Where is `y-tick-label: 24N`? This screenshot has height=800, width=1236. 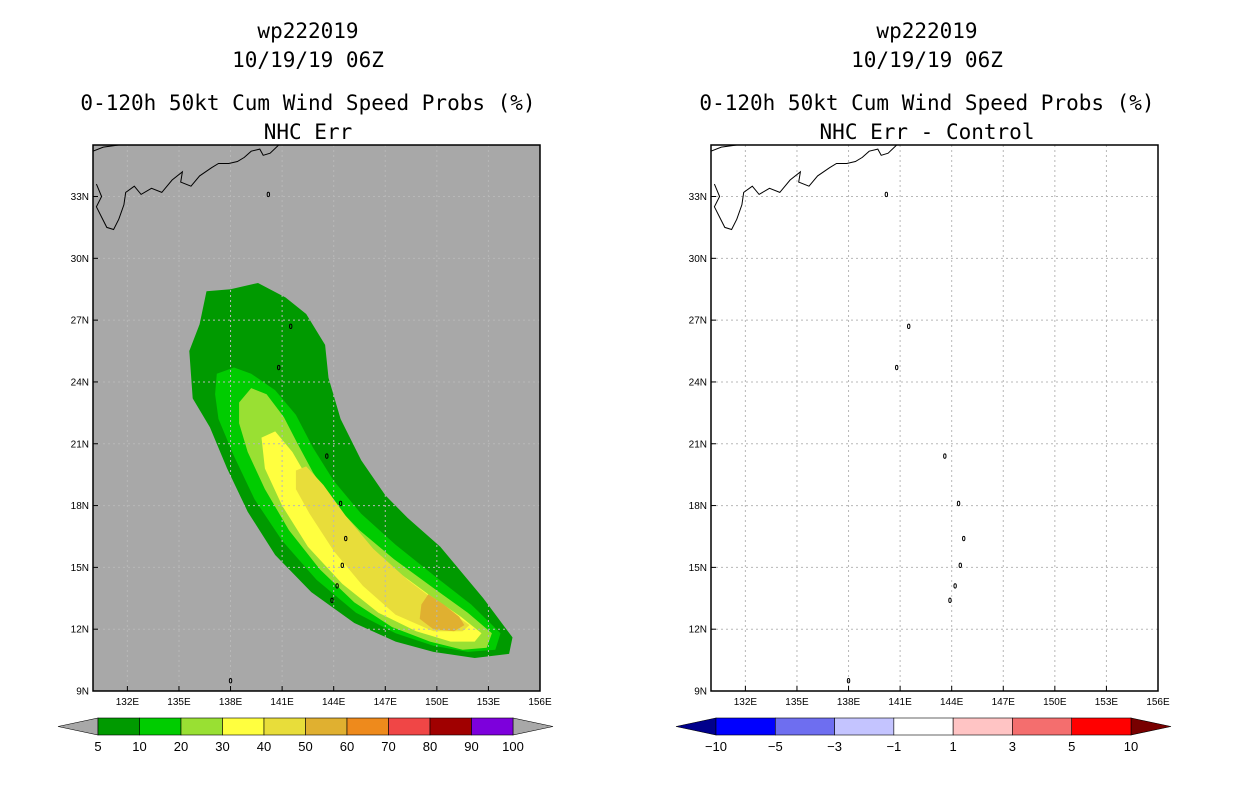
y-tick-label: 24N is located at coordinates (698, 382).